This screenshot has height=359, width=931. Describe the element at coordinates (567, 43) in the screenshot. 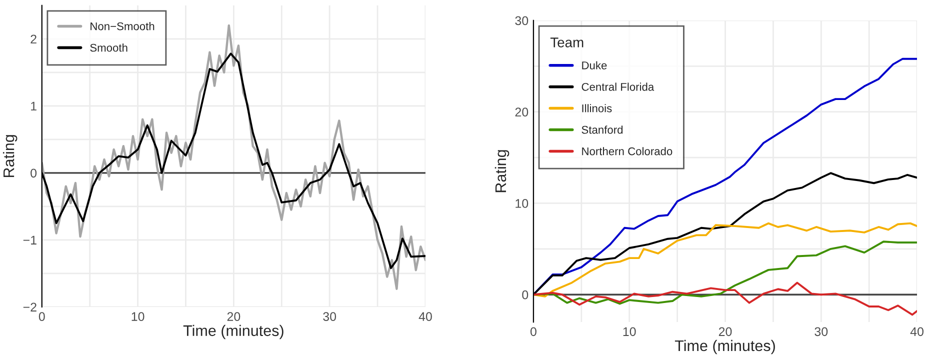

I see `legend-title: Team` at that location.